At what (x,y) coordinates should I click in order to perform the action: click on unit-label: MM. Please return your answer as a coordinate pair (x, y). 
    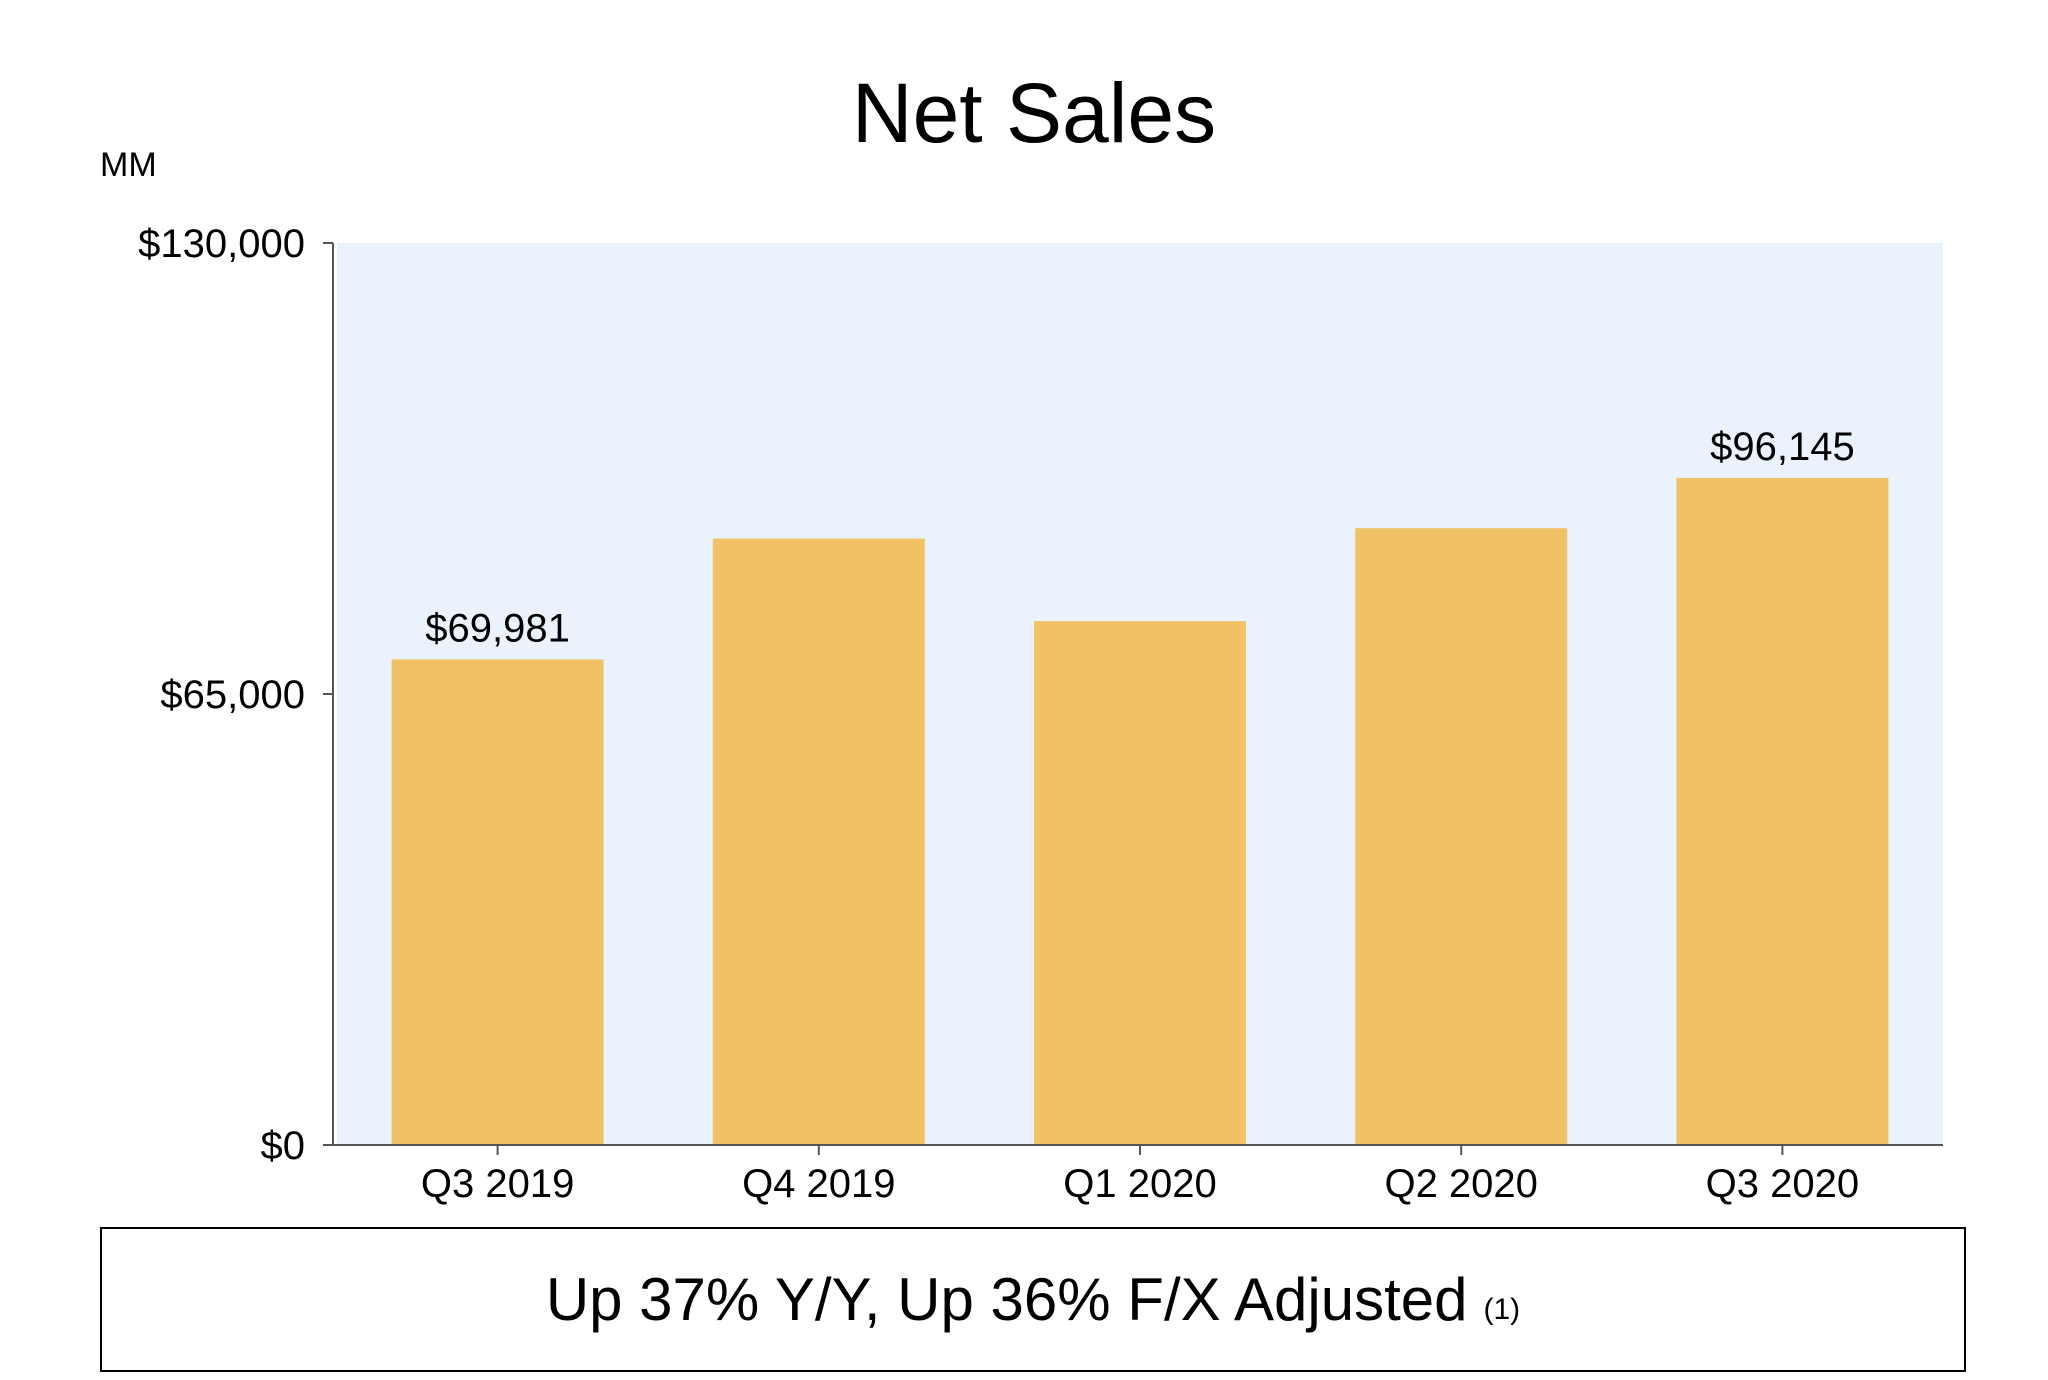
    Looking at the image, I should click on (128, 165).